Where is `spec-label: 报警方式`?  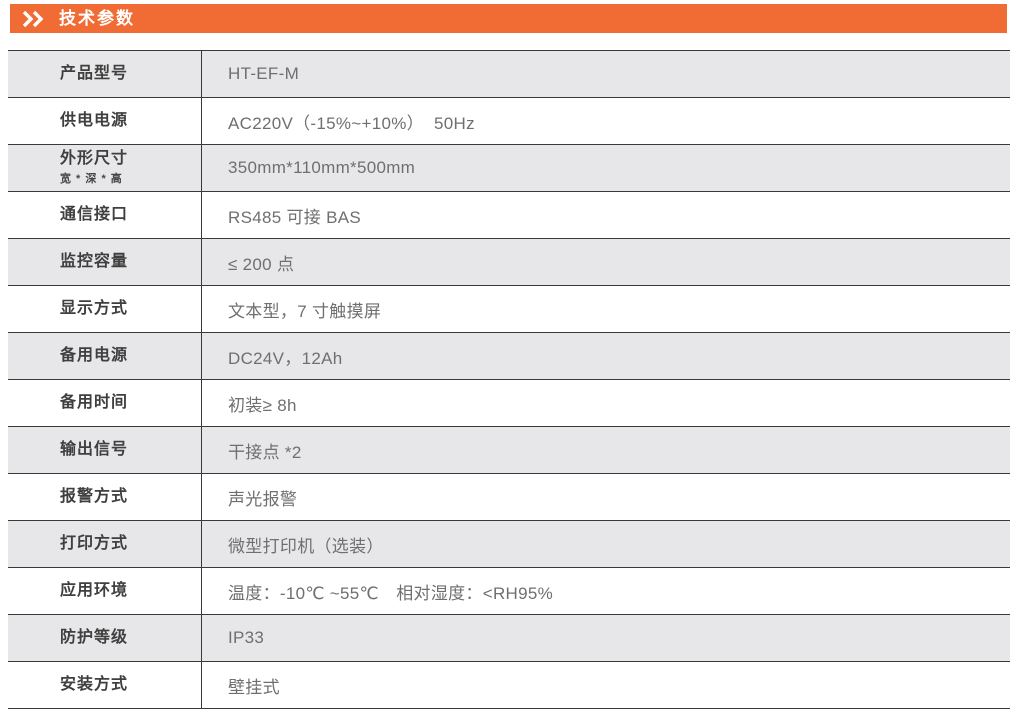
spec-label: 报警方式 is located at coordinates (94, 496).